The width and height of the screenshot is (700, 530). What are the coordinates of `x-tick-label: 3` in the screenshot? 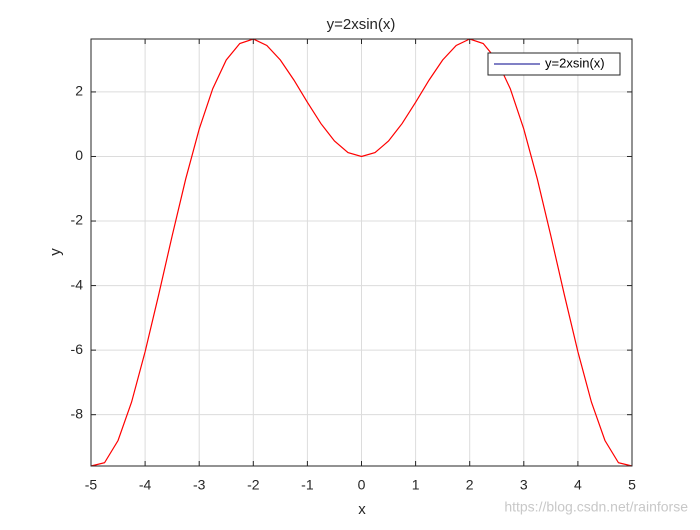 It's located at (524, 485).